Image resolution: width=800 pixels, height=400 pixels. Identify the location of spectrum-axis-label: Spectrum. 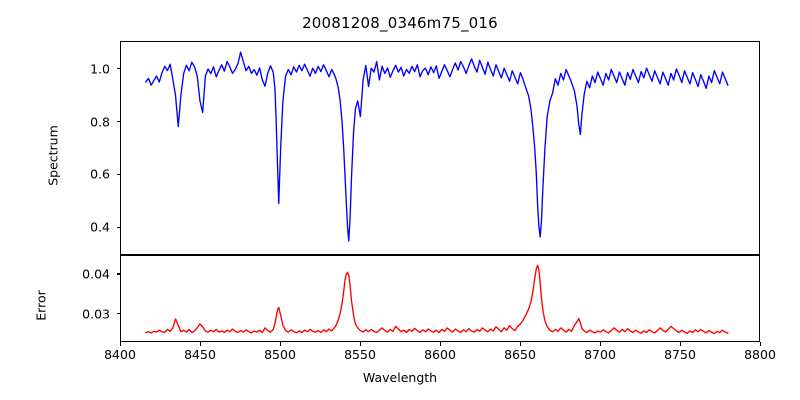
(53, 155).